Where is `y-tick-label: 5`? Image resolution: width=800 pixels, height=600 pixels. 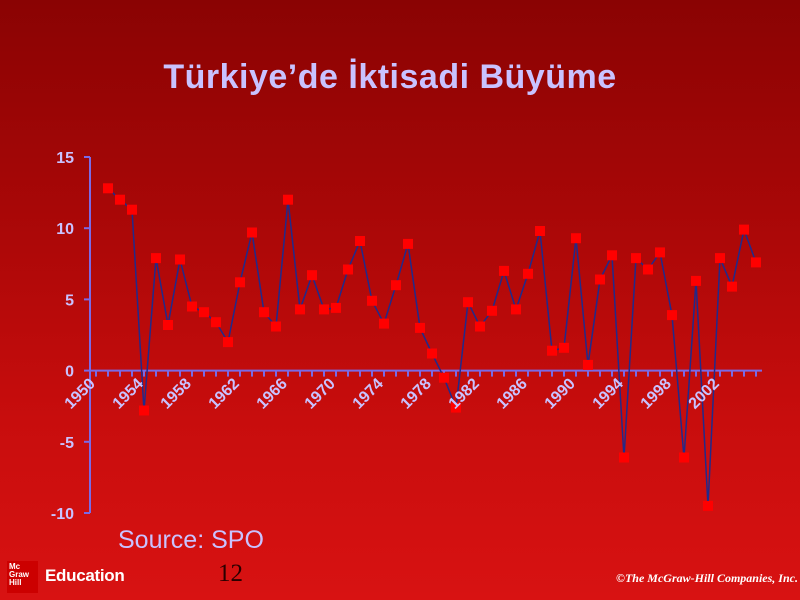
y-tick-label: 5 is located at coordinates (69, 300).